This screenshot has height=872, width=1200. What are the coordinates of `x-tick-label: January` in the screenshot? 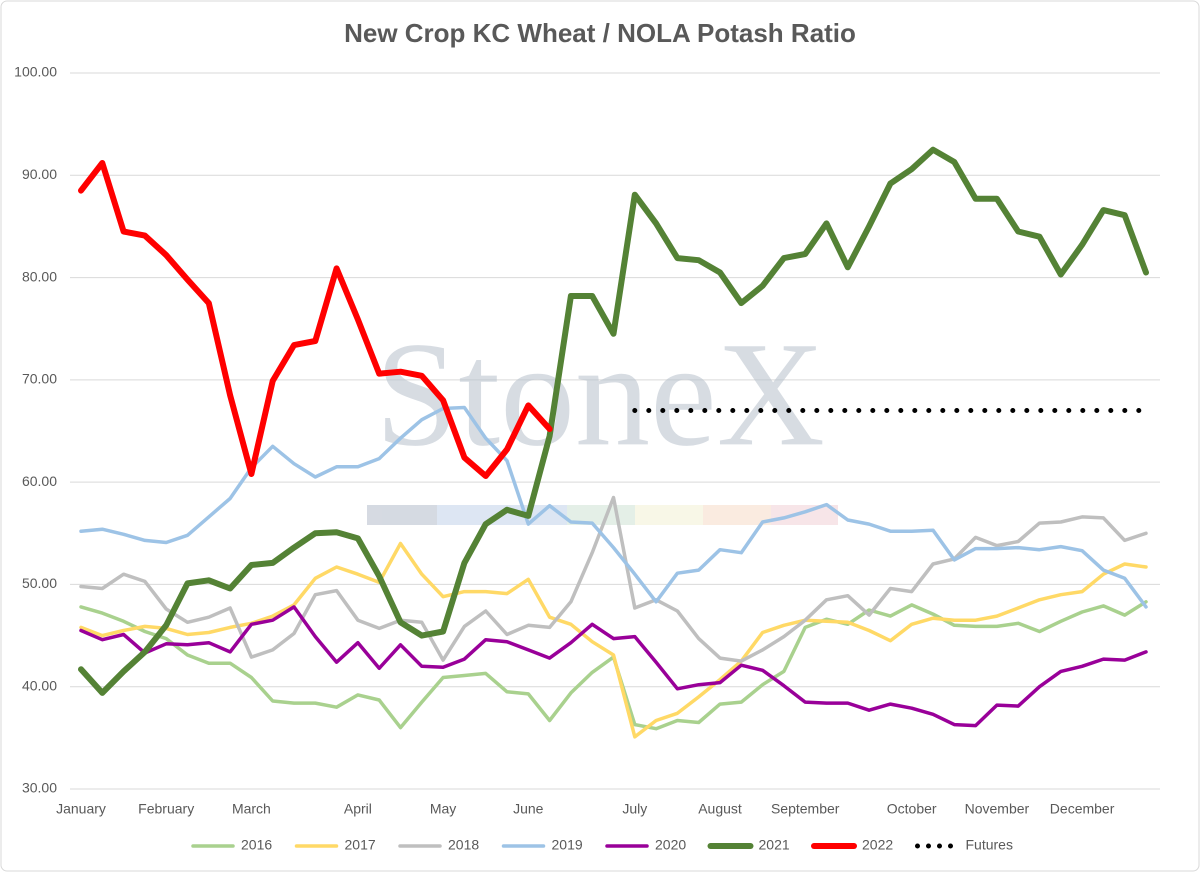 It's located at (81, 809).